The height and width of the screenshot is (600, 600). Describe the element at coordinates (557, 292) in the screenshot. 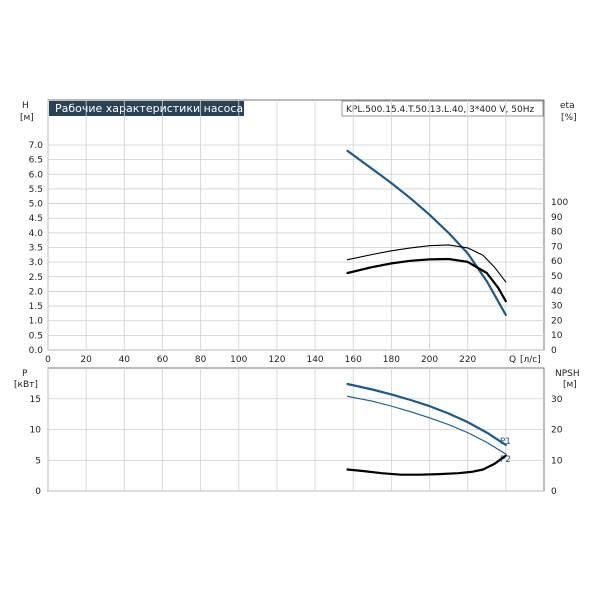

I see `eta-tick-label: 40` at that location.